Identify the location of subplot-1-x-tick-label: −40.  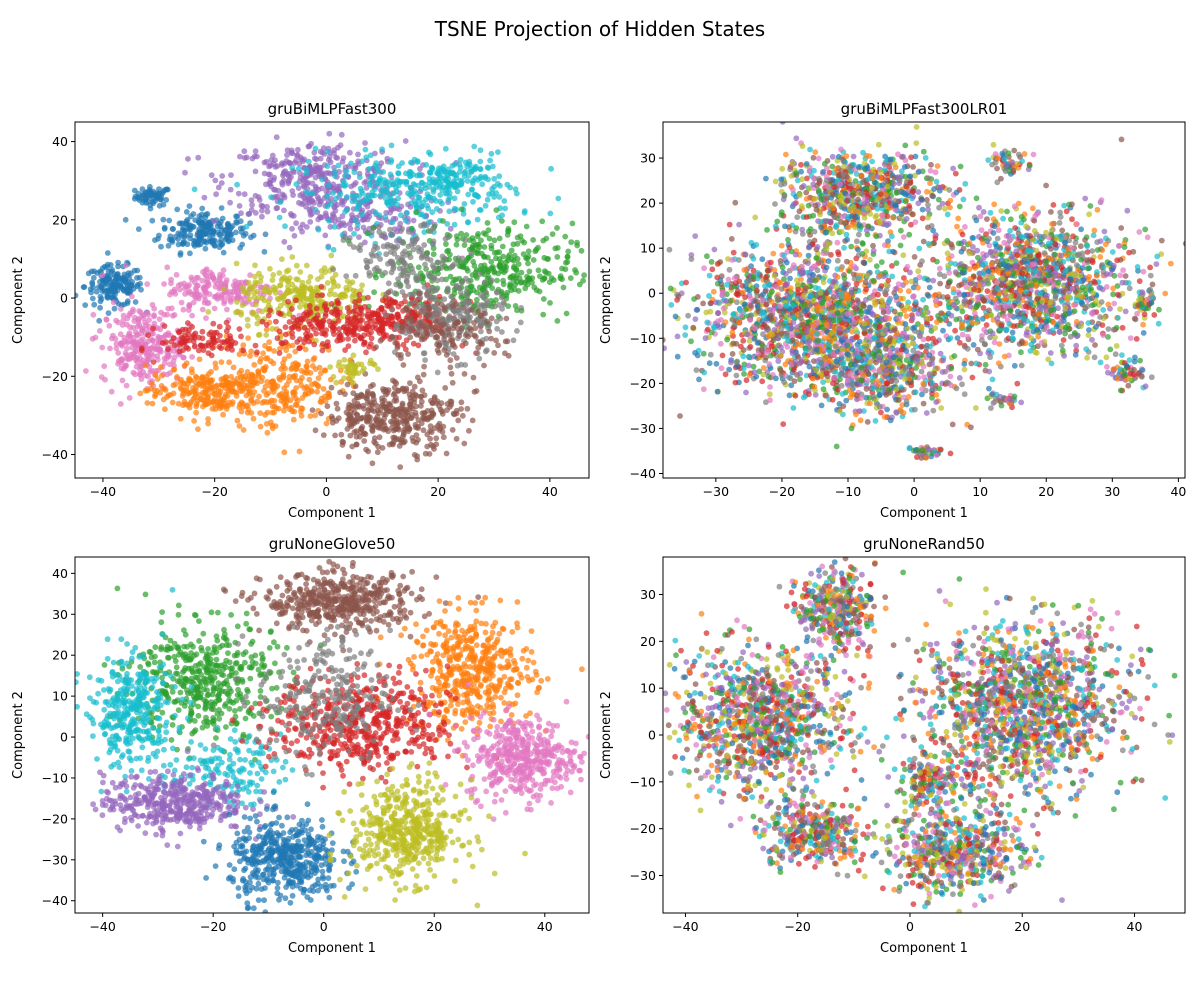
(103, 491).